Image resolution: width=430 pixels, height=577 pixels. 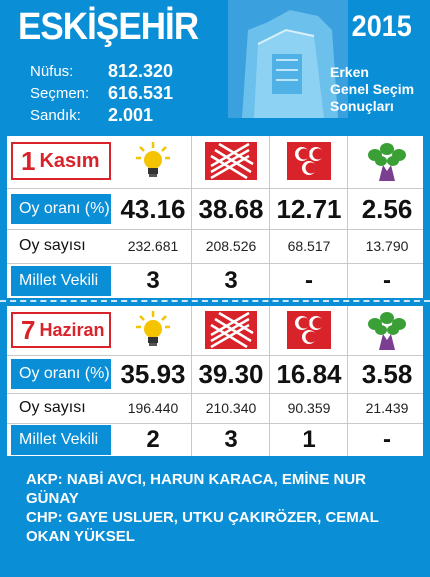 I want to click on date-day: 1, so click(x=28, y=160).